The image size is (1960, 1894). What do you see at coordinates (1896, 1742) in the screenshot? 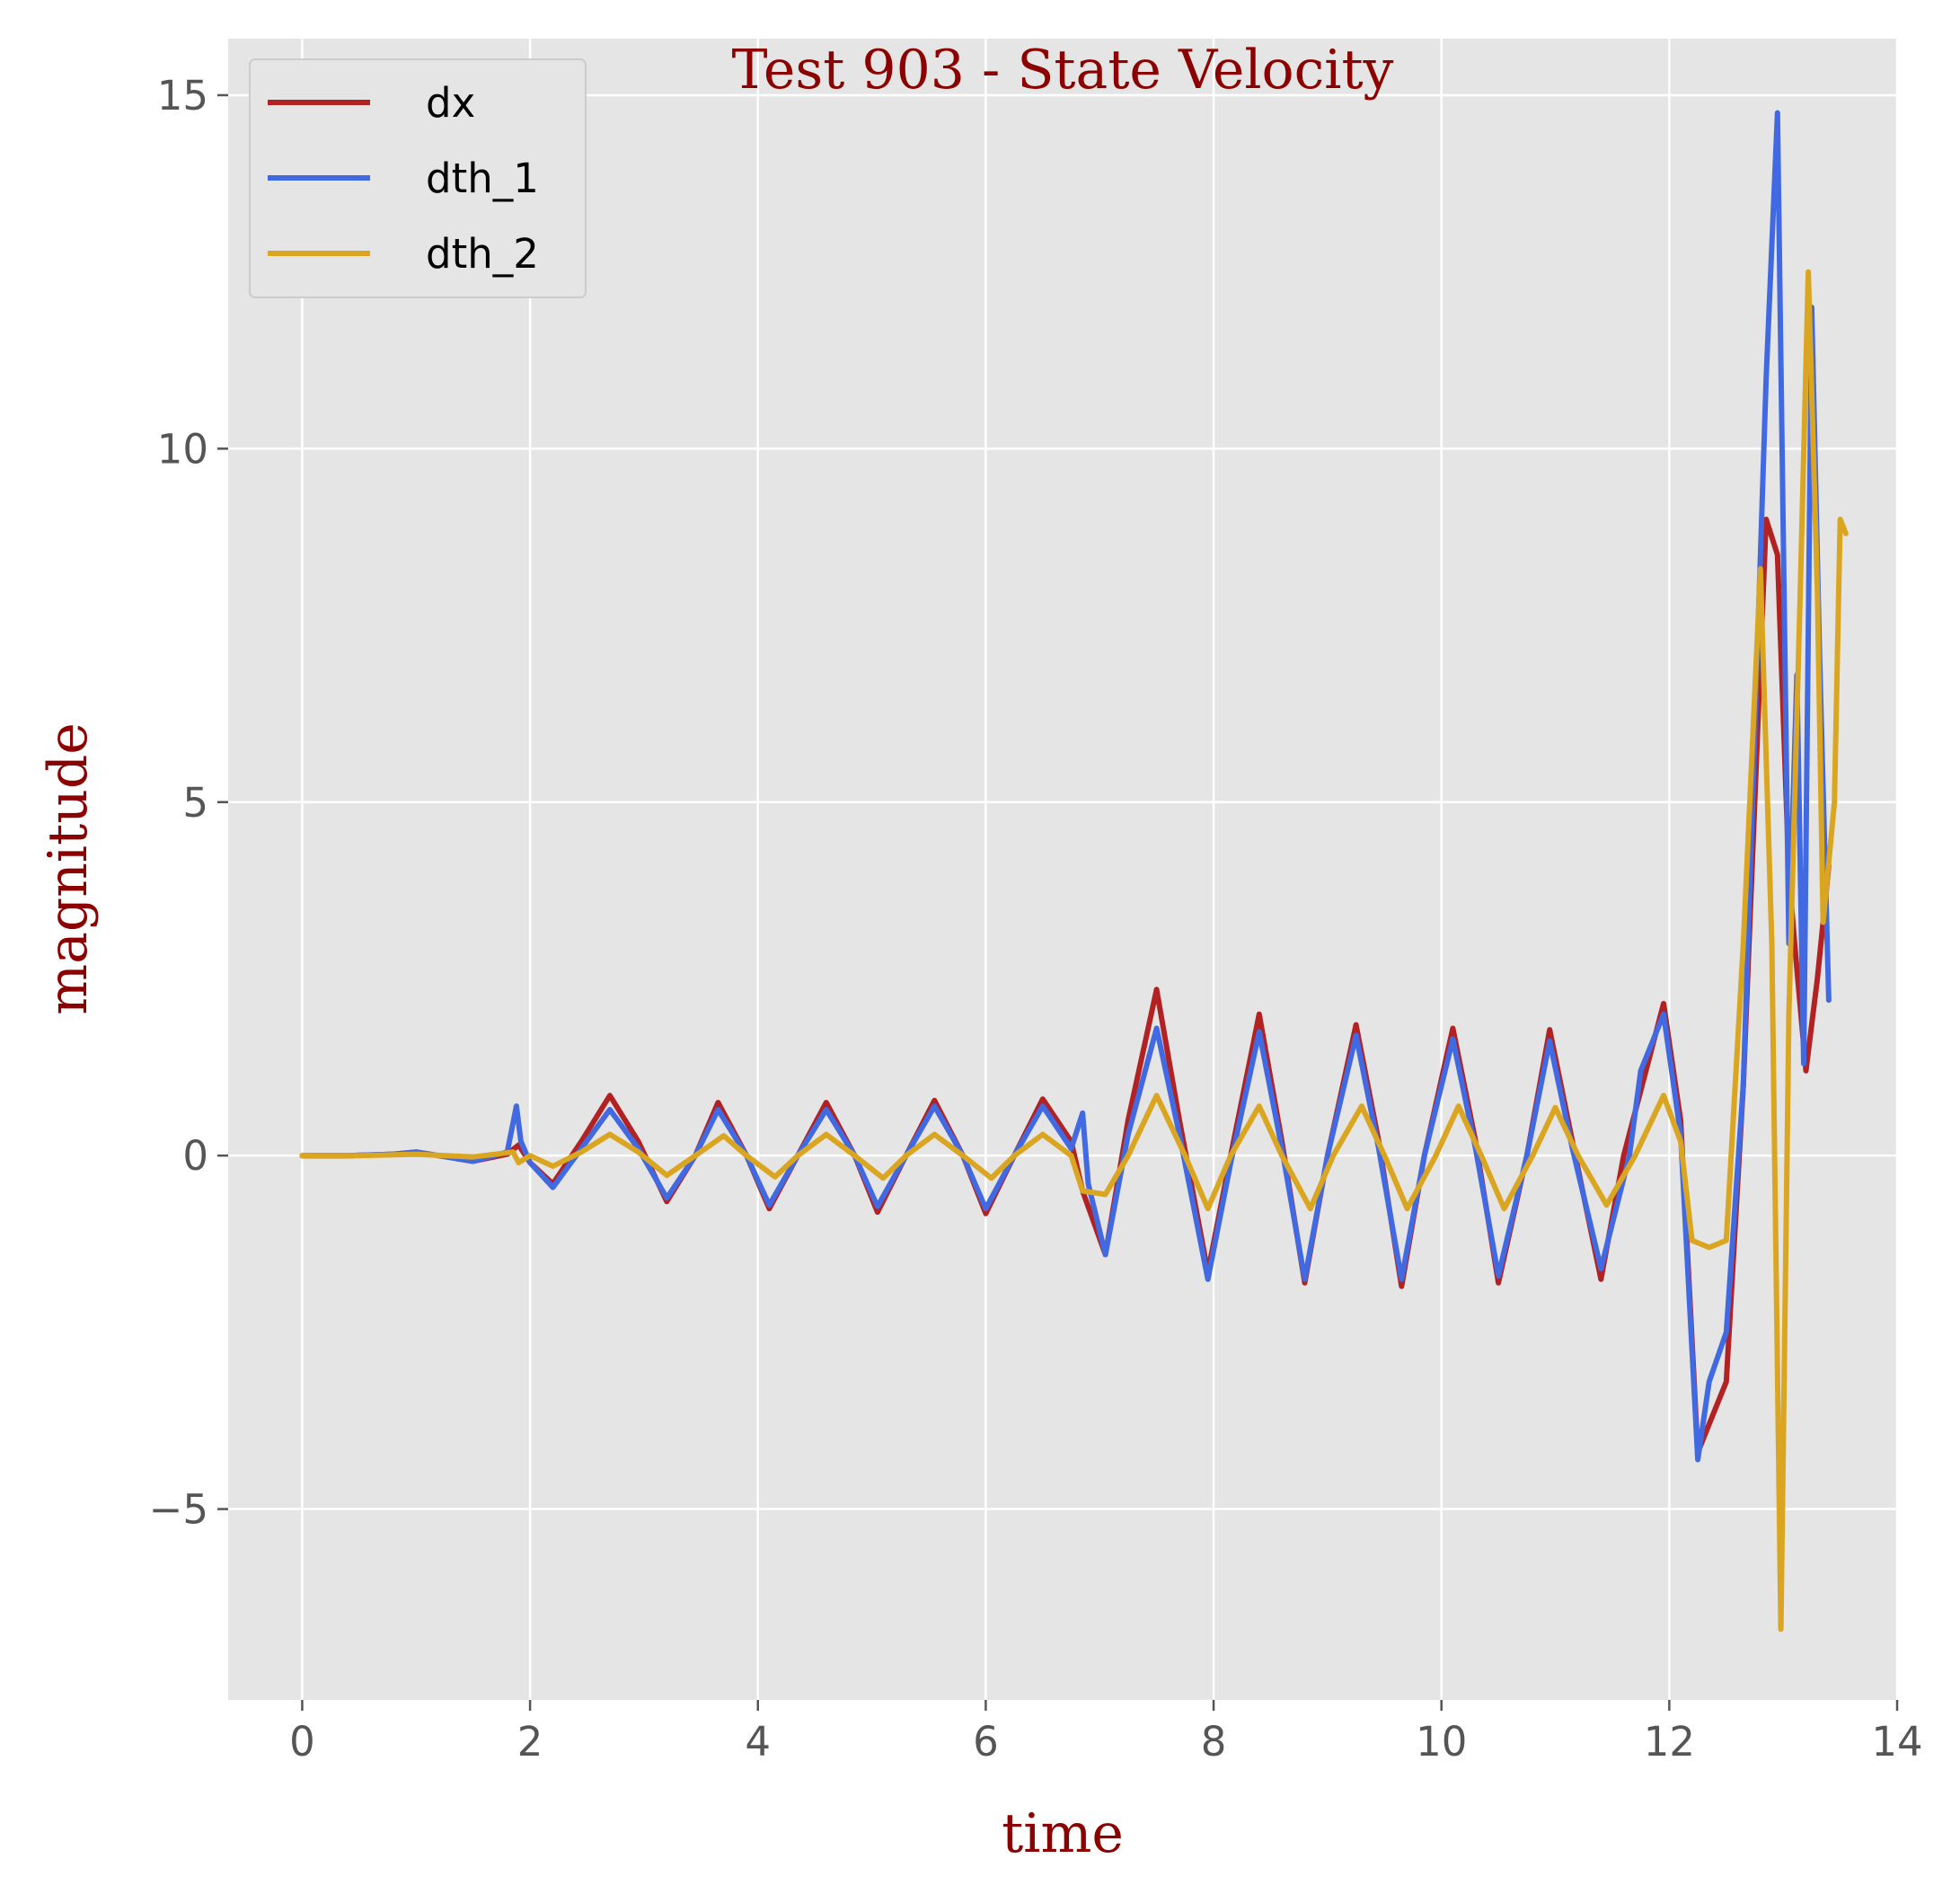
I see `x-tick-label: 14` at bounding box center [1896, 1742].